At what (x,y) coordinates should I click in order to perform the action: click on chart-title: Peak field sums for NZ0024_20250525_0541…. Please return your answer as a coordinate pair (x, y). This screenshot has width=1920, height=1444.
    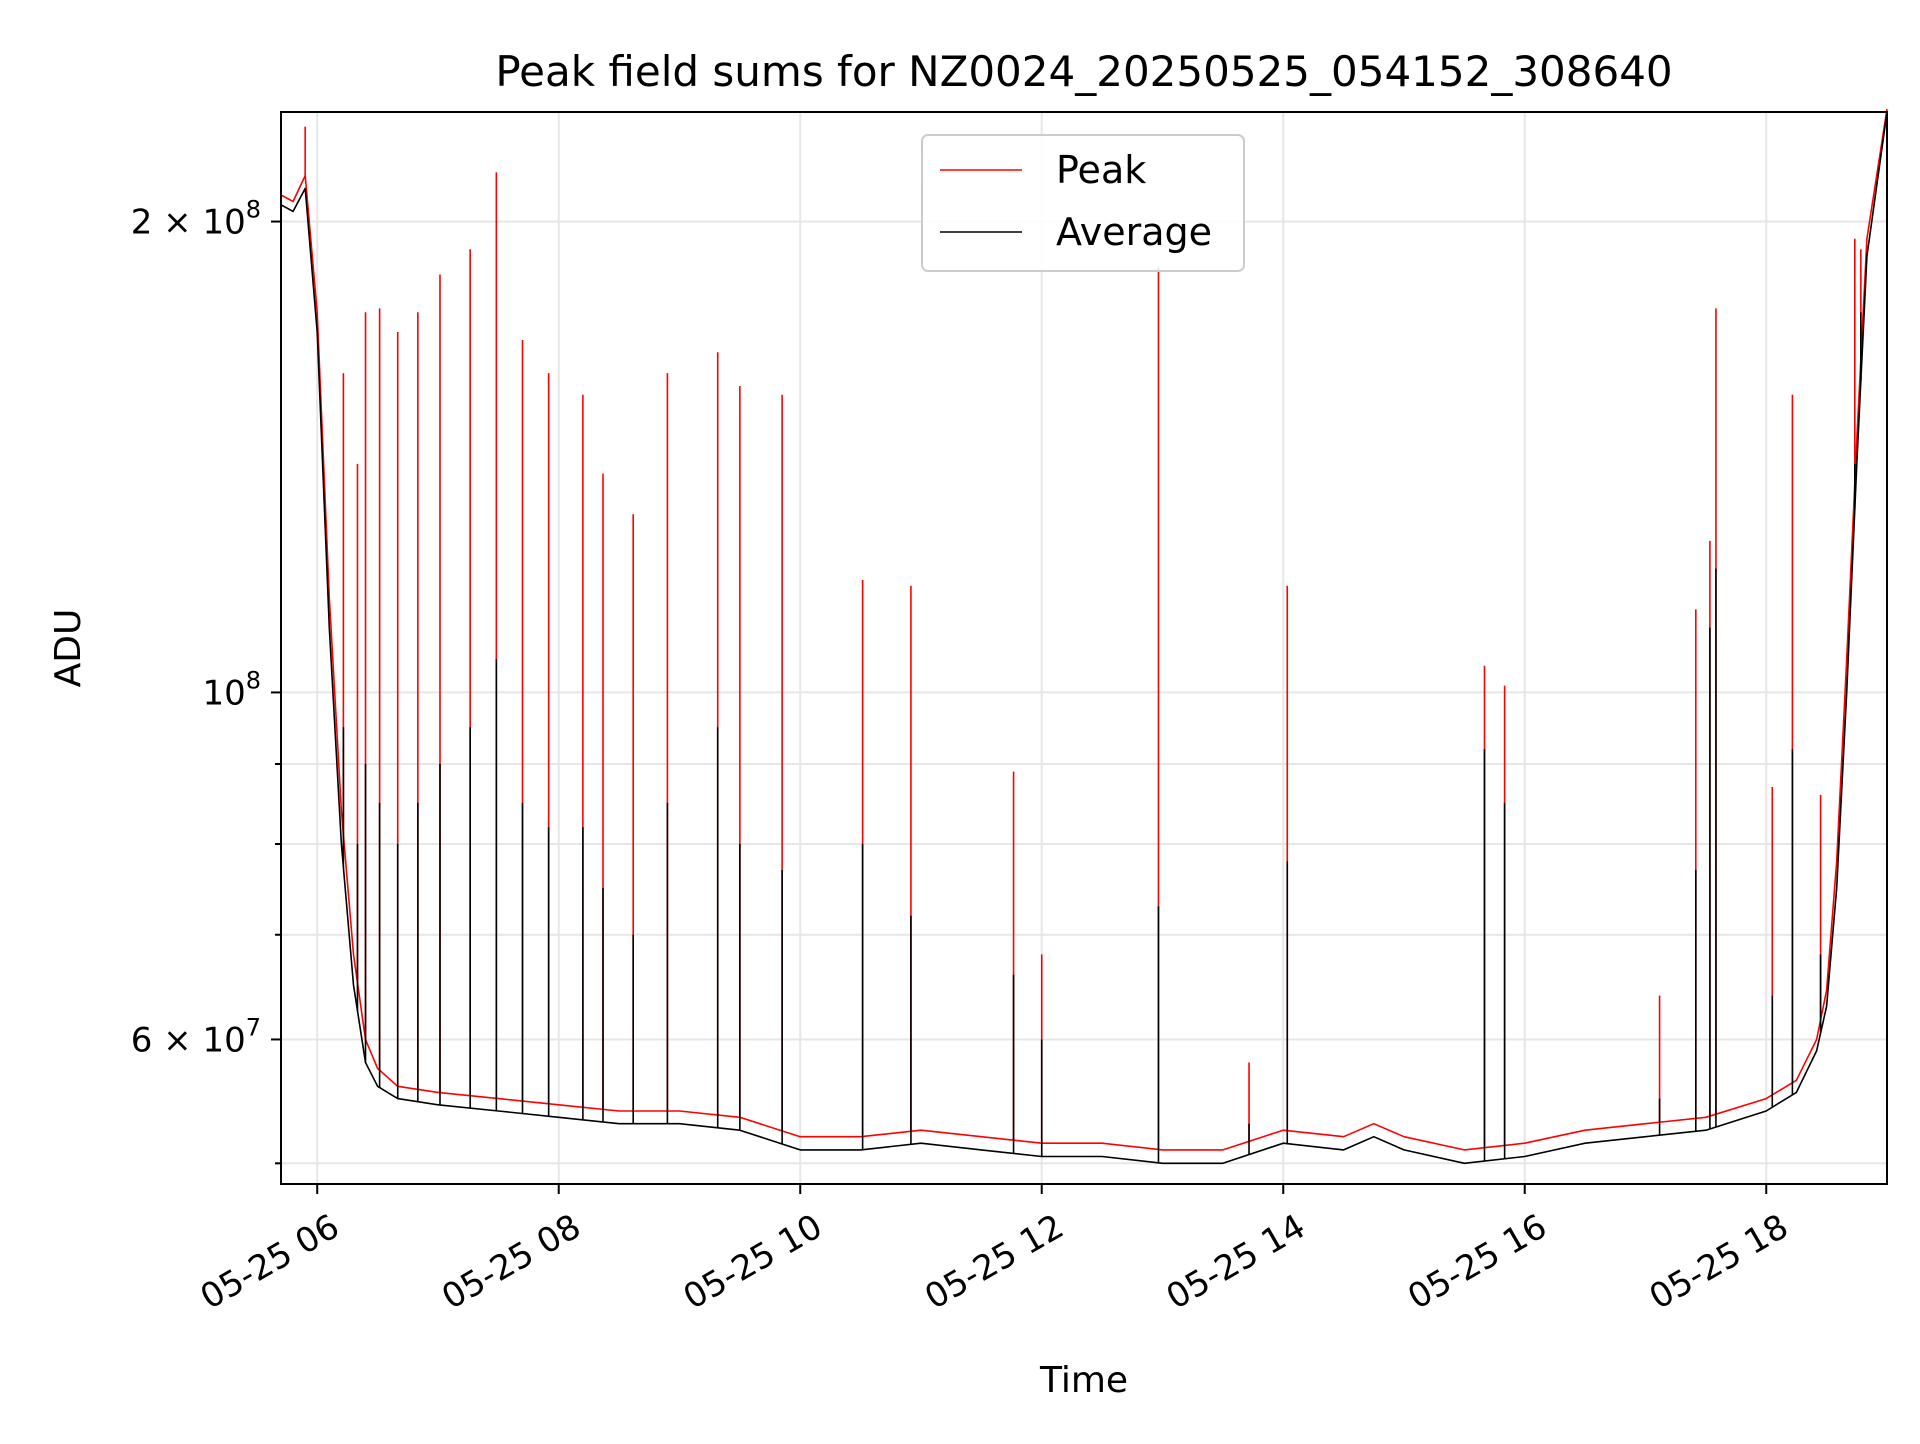
    Looking at the image, I should click on (1083, 71).